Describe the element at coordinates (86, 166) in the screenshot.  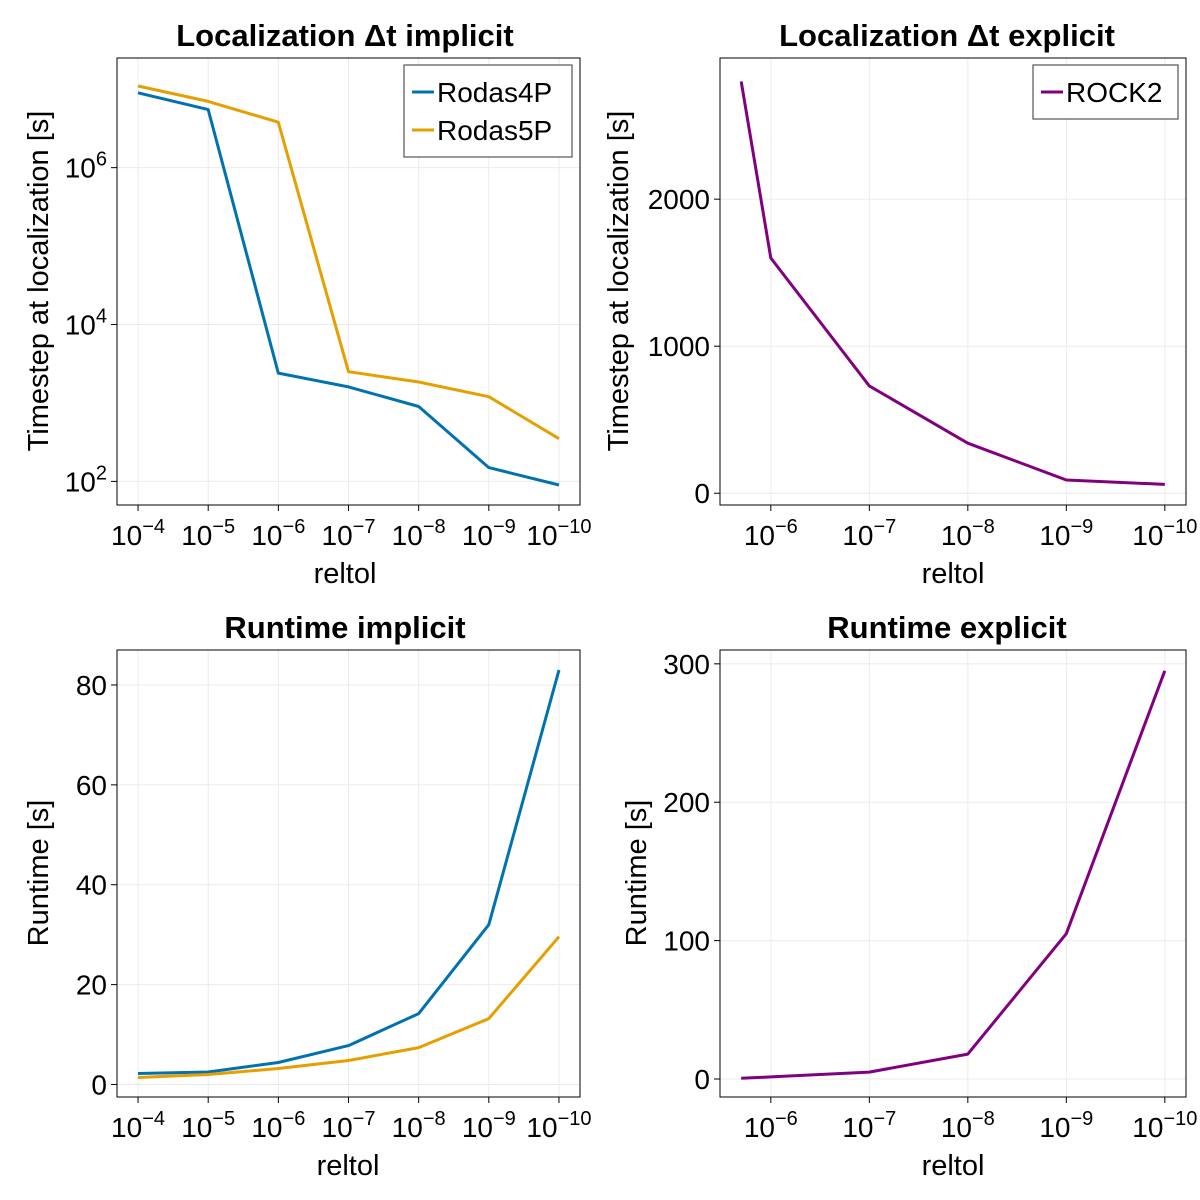
I see `y-tick-label: 10⁶` at that location.